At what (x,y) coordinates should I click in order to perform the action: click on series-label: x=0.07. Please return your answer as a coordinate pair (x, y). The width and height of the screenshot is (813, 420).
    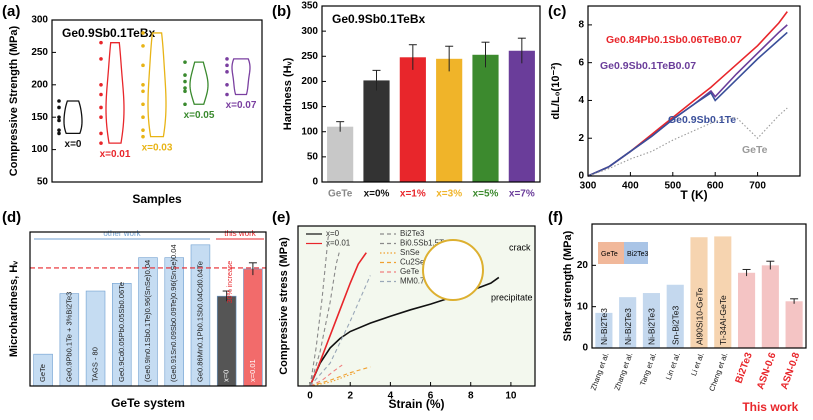
    Looking at the image, I should click on (241, 105).